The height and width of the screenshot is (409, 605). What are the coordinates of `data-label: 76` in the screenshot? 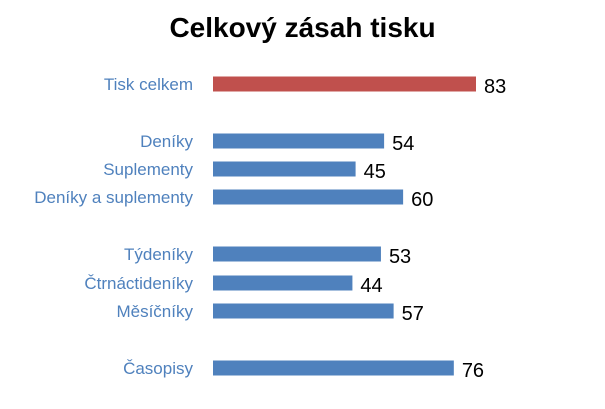 It's located at (473, 371).